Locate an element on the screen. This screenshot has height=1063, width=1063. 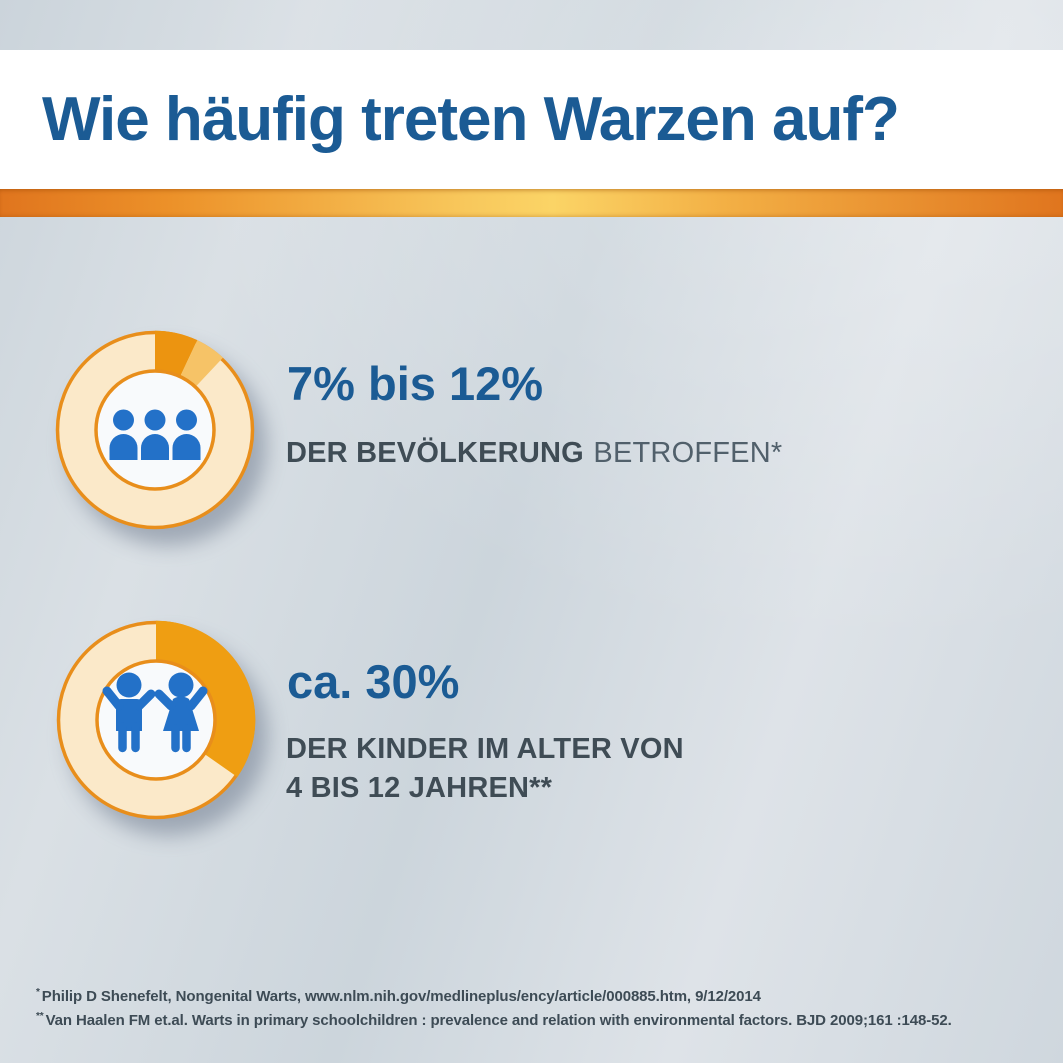
footnote-1-marker: * is located at coordinates (38, 992).